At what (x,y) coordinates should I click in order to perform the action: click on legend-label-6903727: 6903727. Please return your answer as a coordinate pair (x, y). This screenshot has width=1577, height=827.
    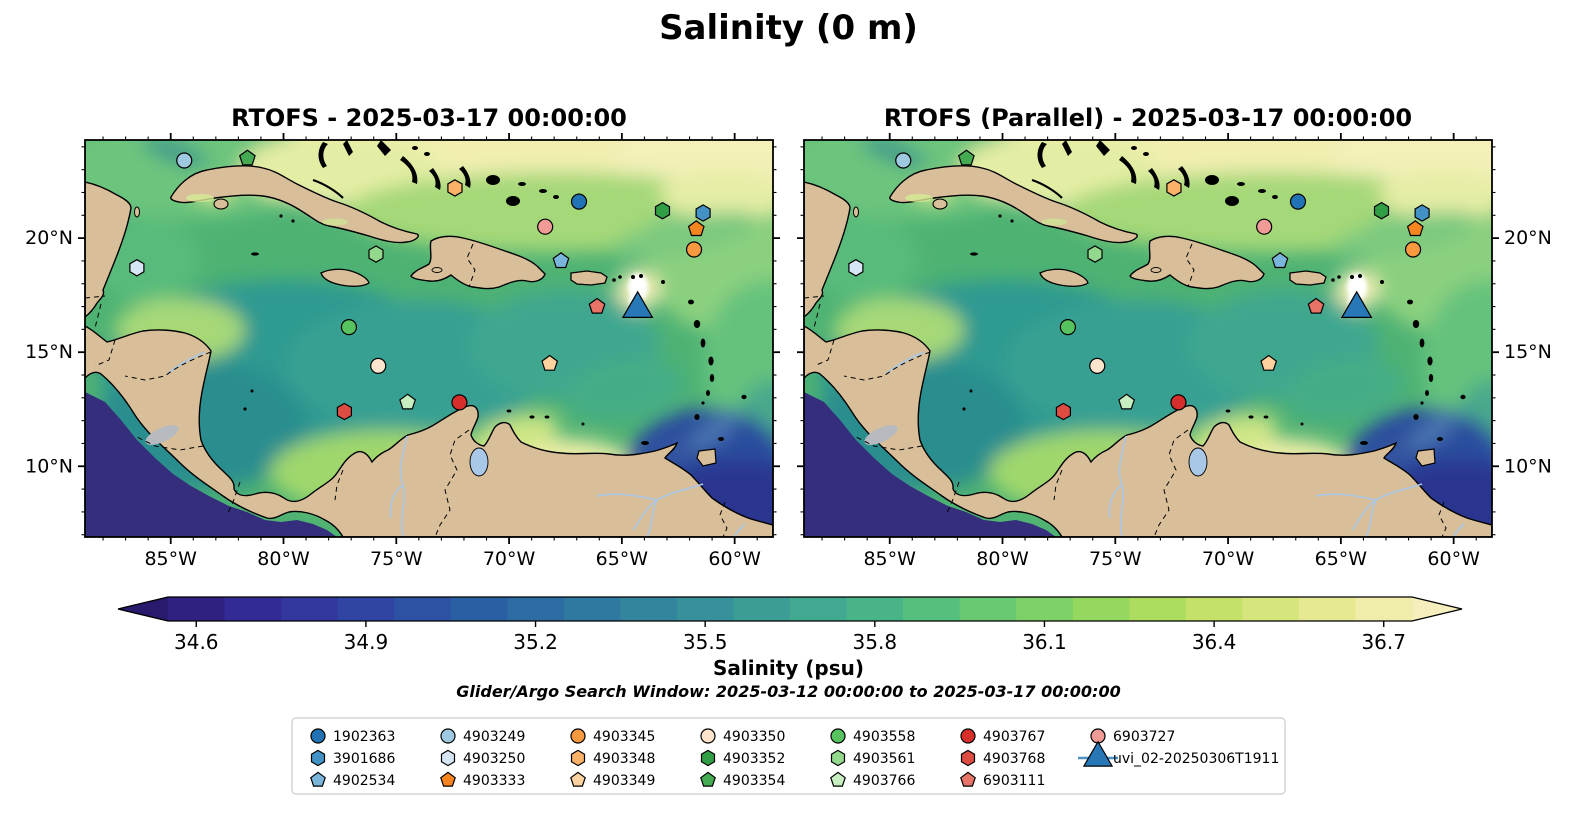
    Looking at the image, I should click on (1144, 737).